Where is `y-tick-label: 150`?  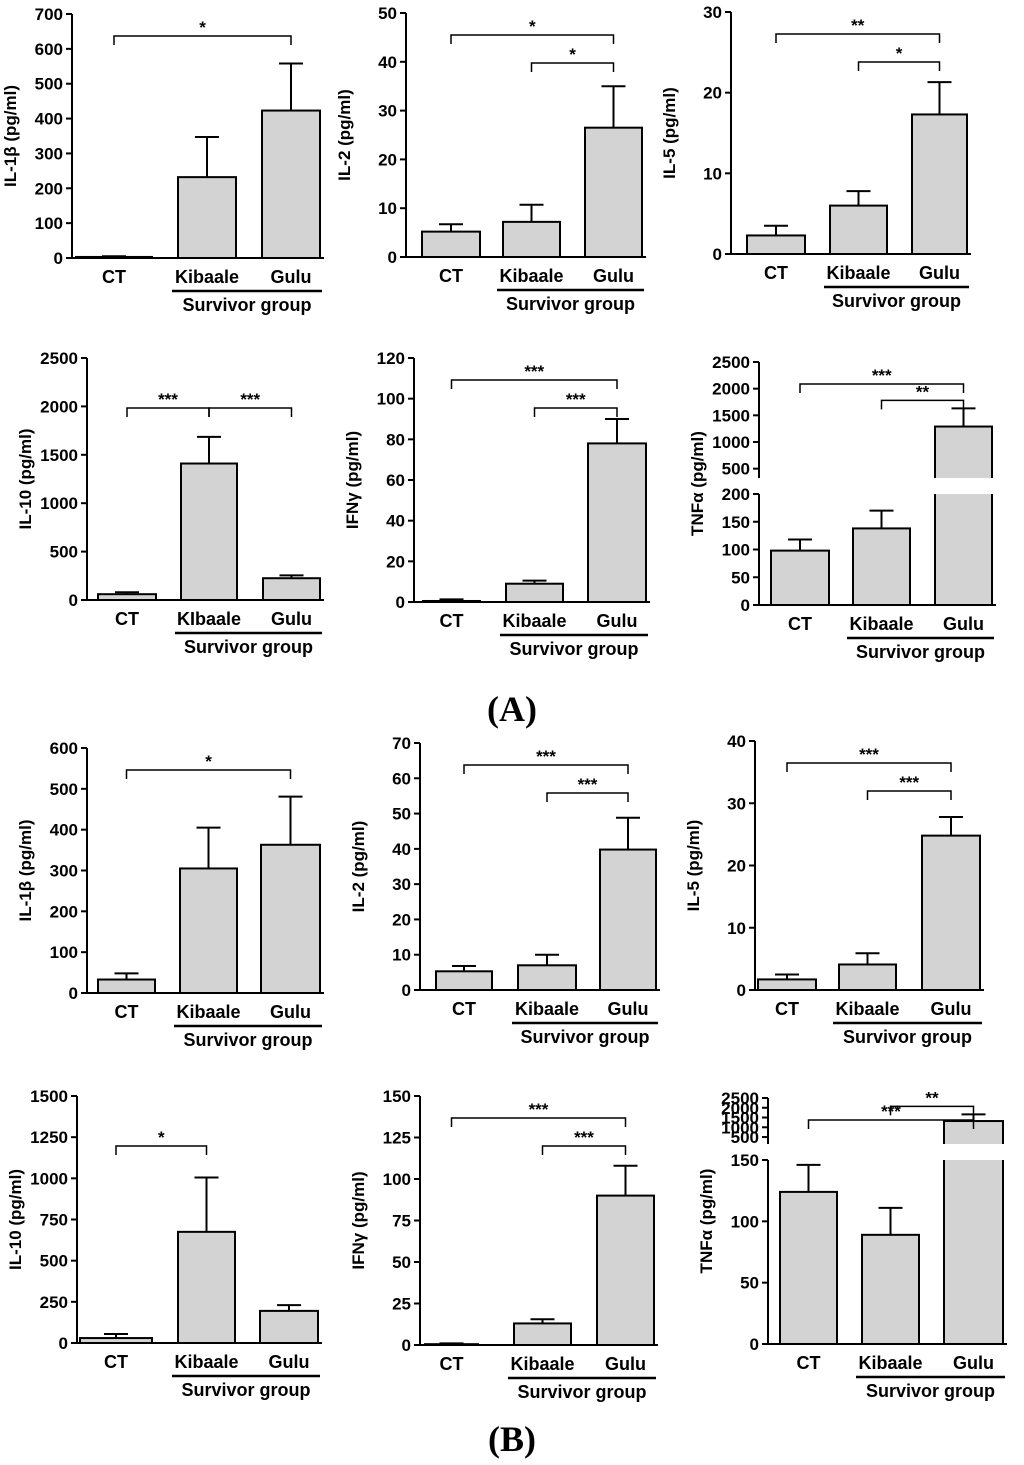 y-tick-label: 150 is located at coordinates (397, 1096).